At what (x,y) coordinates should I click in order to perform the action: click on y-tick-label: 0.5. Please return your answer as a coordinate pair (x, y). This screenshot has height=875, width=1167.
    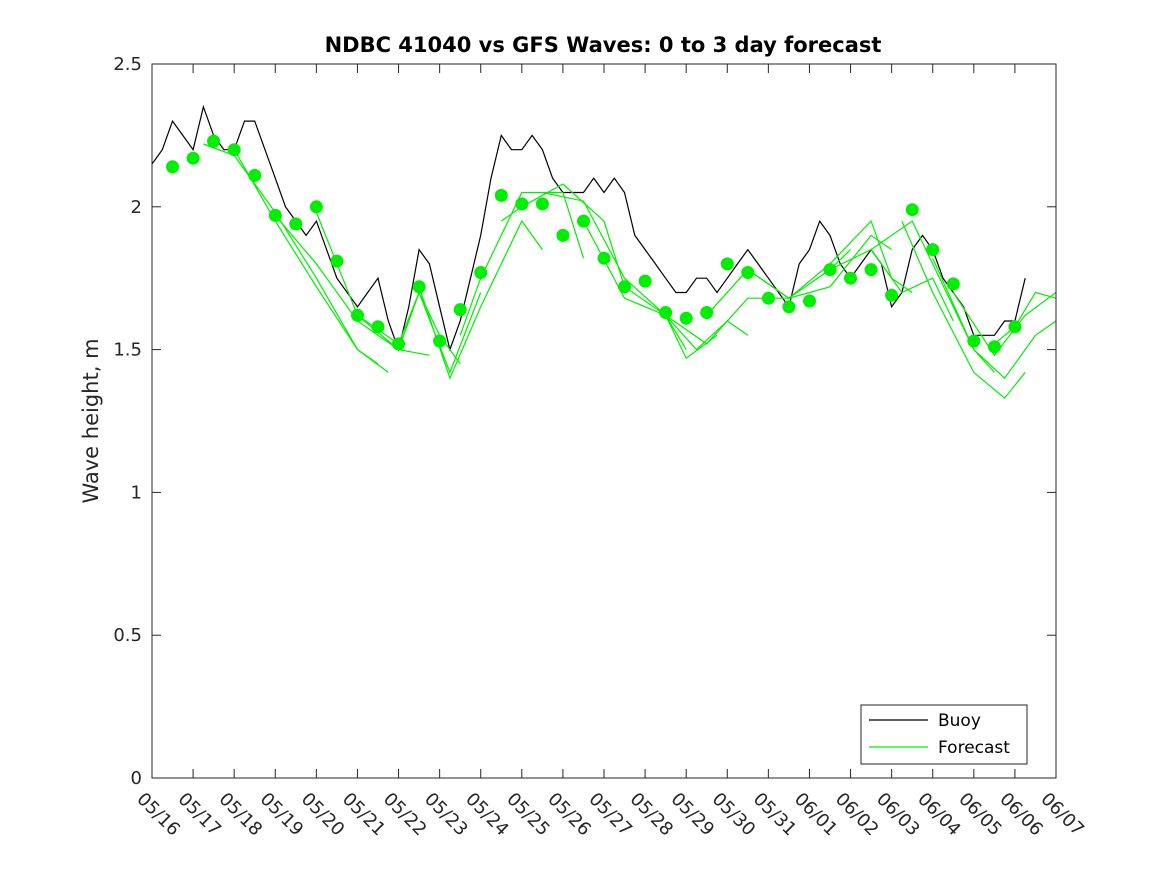
    Looking at the image, I should click on (127, 635).